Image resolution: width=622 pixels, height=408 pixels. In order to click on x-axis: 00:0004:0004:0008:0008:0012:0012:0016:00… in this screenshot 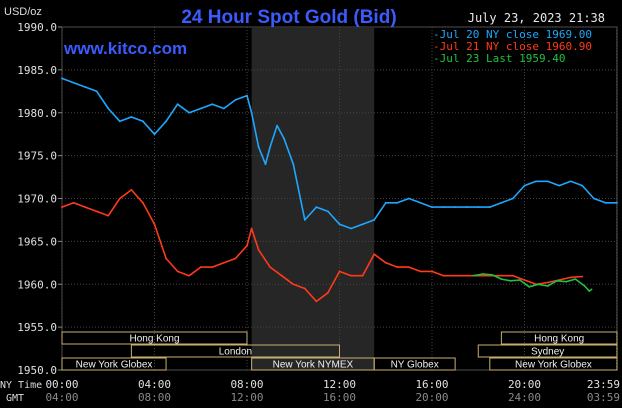, I will do `click(332, 391)`.